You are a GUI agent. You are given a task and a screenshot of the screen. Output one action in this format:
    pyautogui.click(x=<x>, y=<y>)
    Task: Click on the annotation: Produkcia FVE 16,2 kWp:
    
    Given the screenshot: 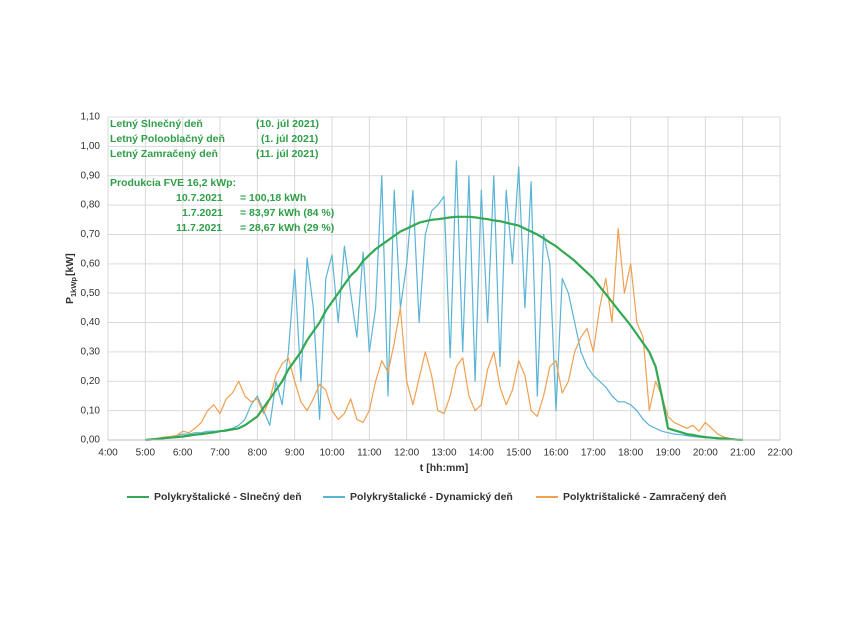 What is the action you would take?
    pyautogui.click(x=173, y=183)
    